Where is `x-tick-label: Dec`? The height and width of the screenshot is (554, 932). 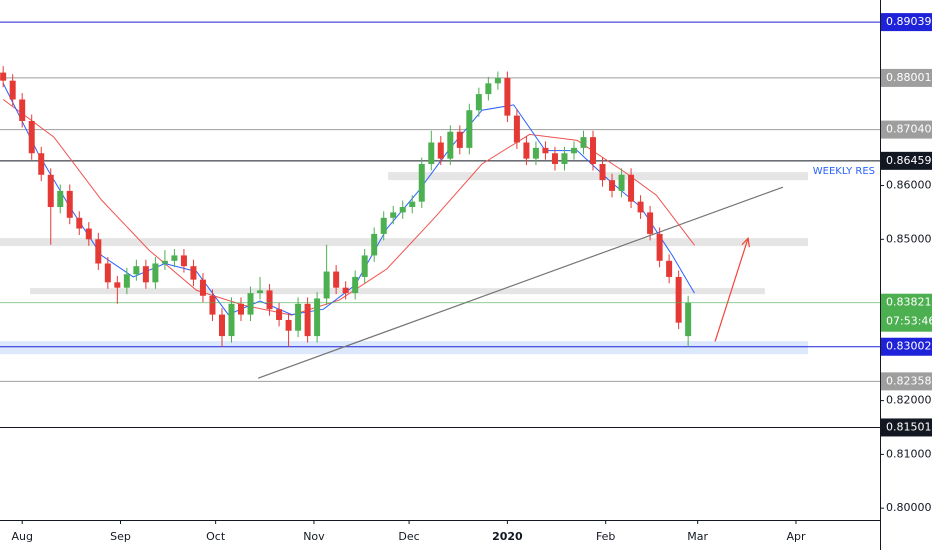
x-tick-label: Dec is located at coordinates (408, 536).